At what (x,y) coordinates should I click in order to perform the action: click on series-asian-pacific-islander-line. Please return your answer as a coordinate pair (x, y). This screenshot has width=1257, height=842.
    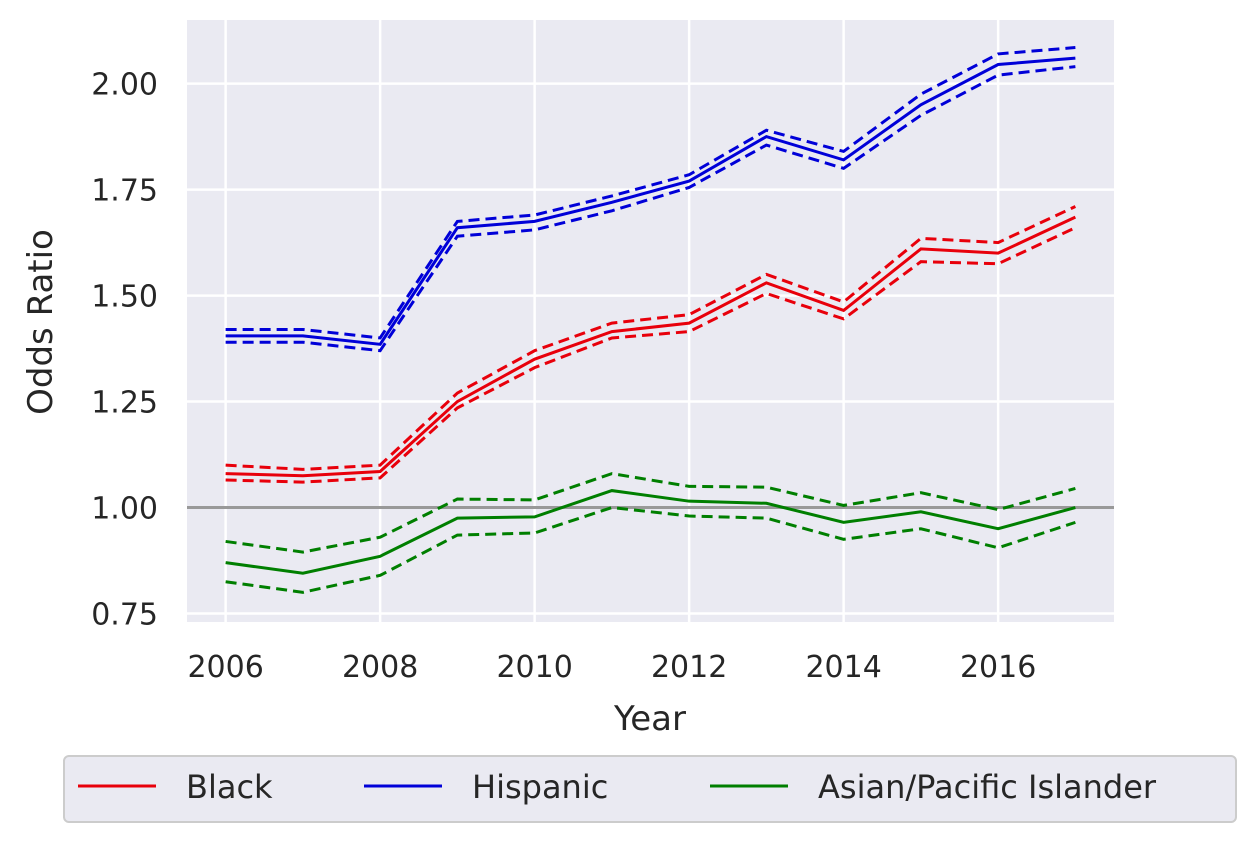
    Looking at the image, I should click on (650, 532).